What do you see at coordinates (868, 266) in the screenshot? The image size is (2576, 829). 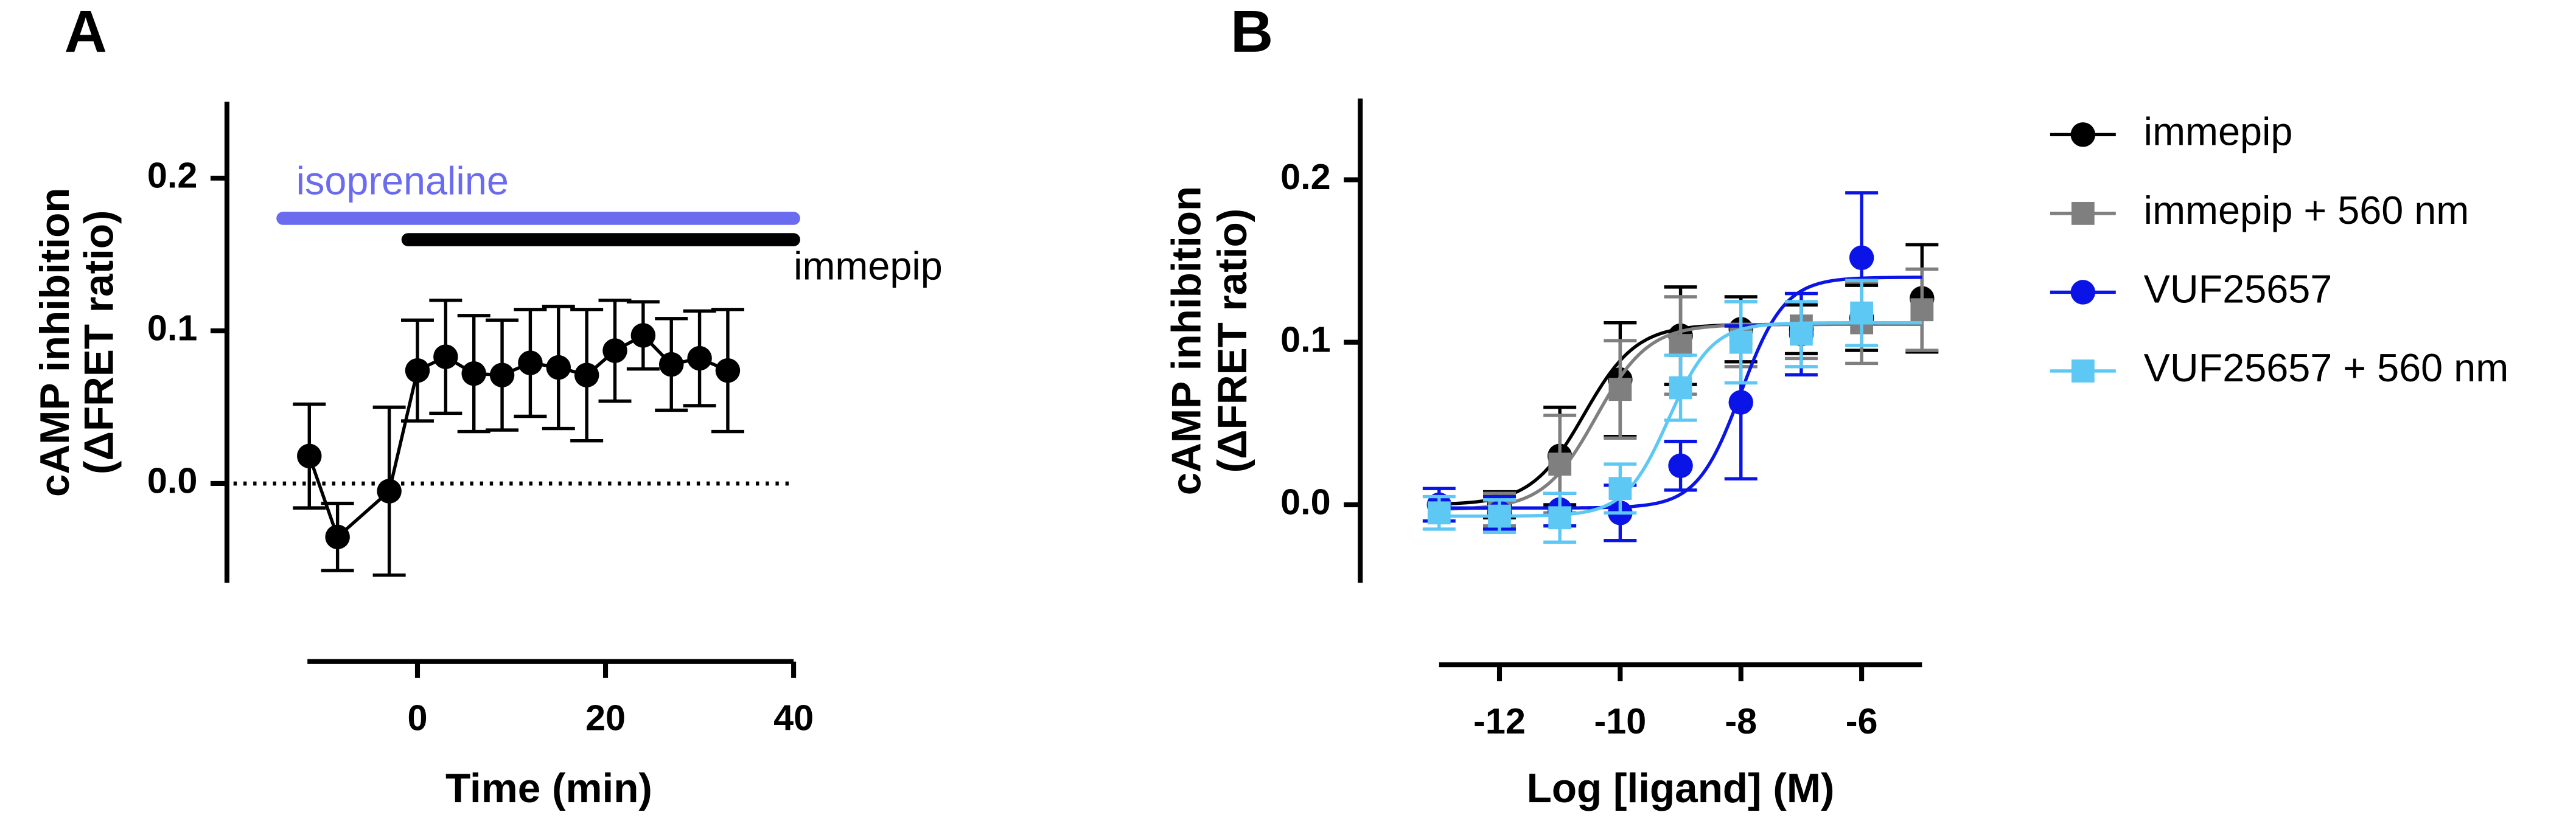 I see `annotation-label: immepip` at bounding box center [868, 266].